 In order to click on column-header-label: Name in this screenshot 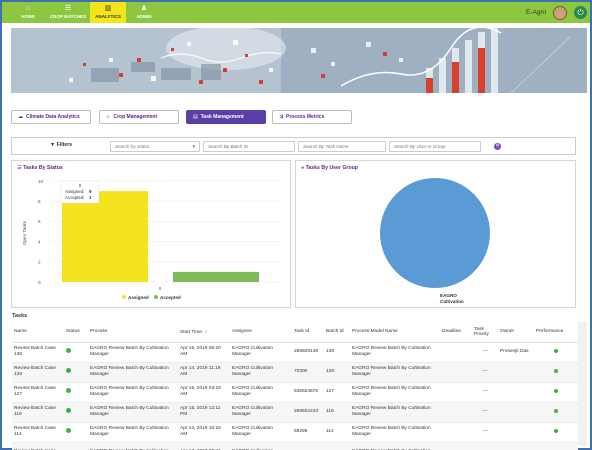, I will do `click(20, 332)`.